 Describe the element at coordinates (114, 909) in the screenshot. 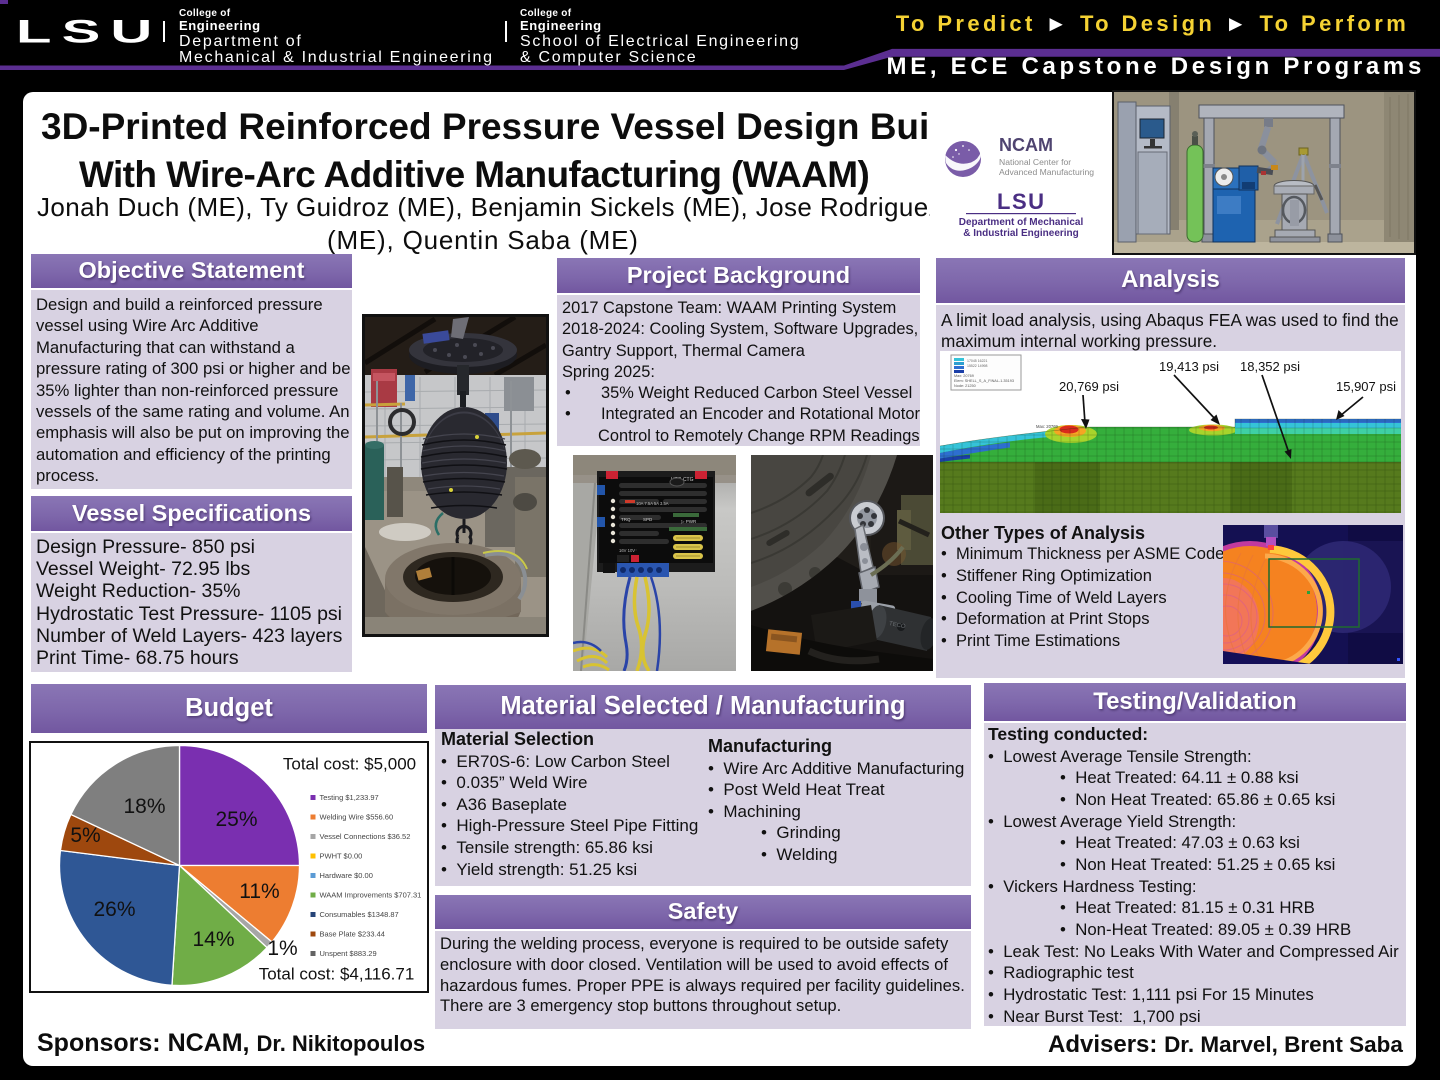

I see `svg-text: 26%` at that location.